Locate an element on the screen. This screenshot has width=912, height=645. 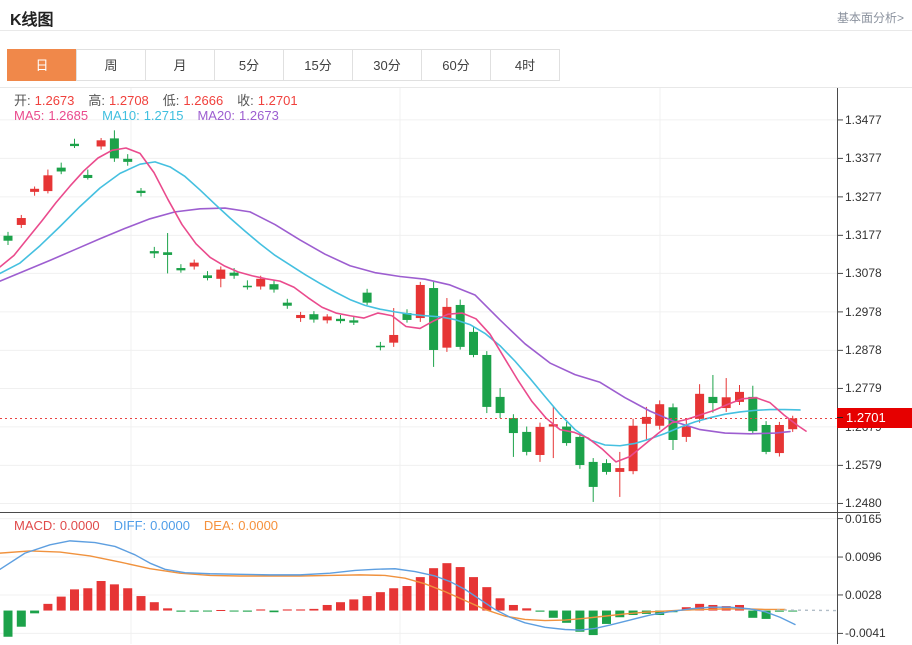
macd-dashed-tail is located at coordinates (807, 610).